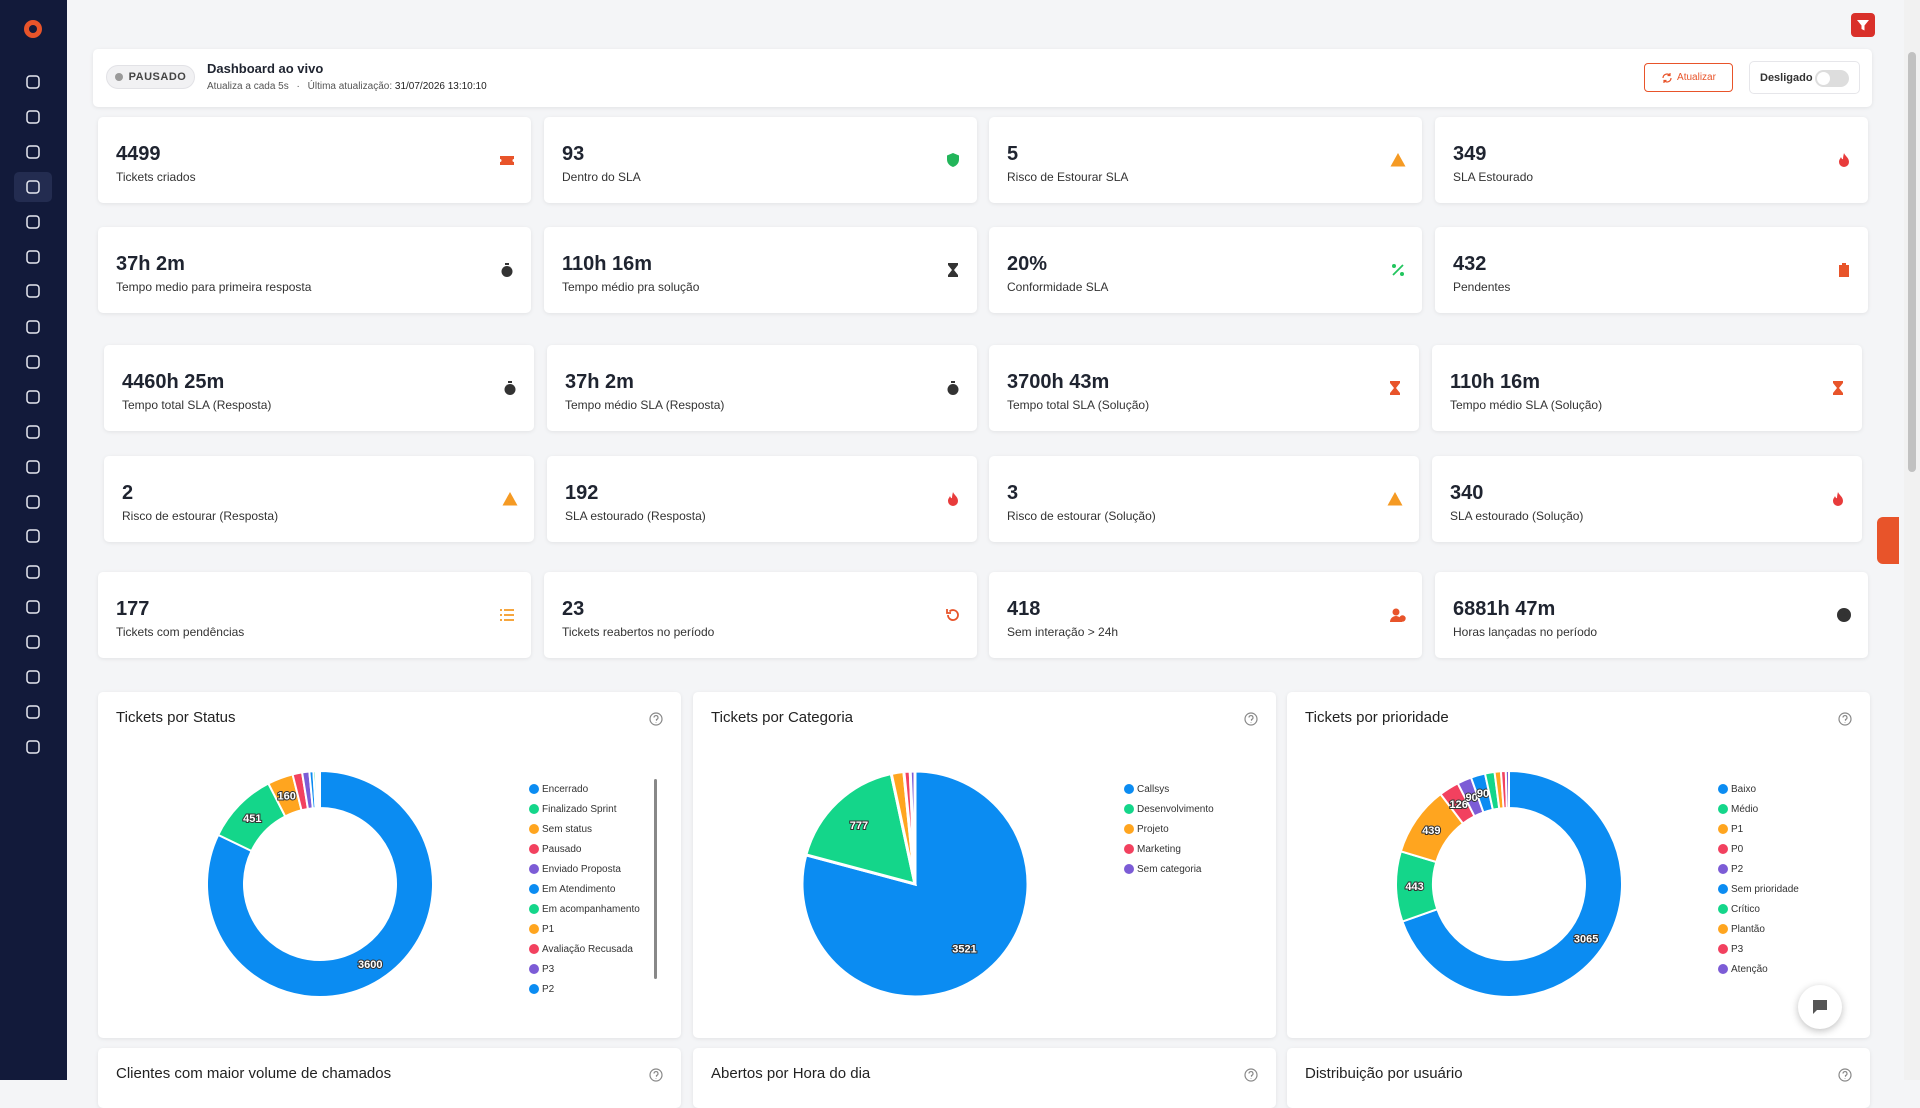 This screenshot has width=1920, height=1108. I want to click on chat-button, so click(1820, 1007).